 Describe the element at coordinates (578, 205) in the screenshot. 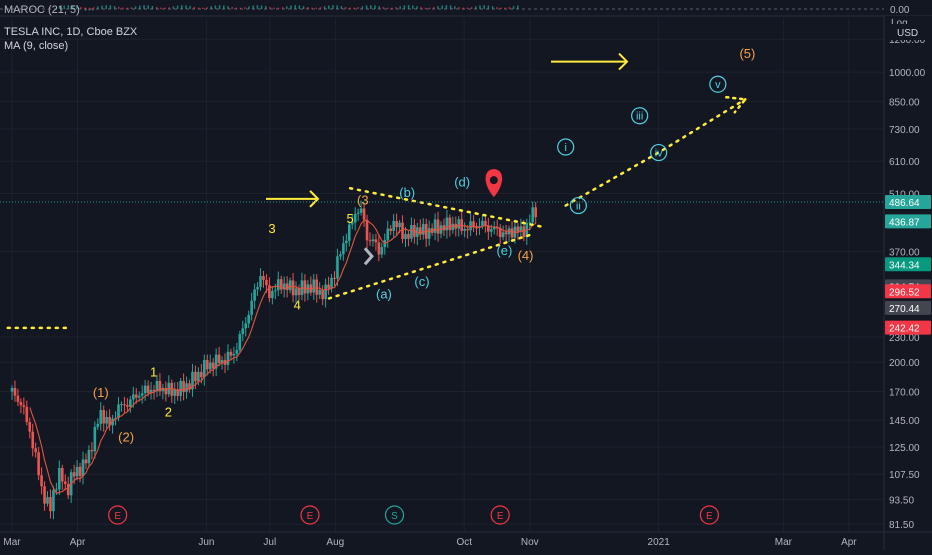

I see `circled-wave-label: ii` at that location.